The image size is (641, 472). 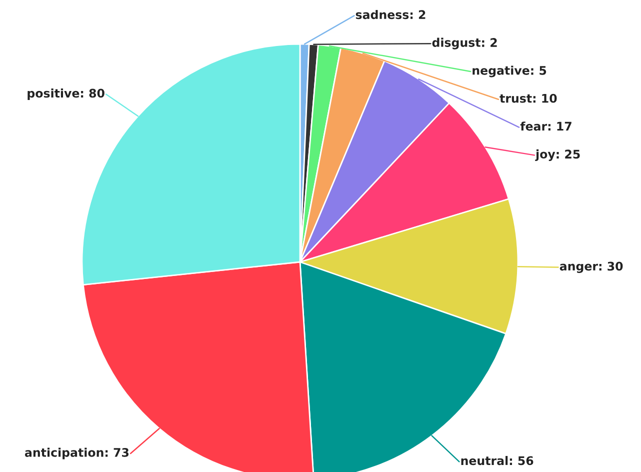 What do you see at coordinates (92, 93) in the screenshot?
I see `data-label: : 80` at bounding box center [92, 93].